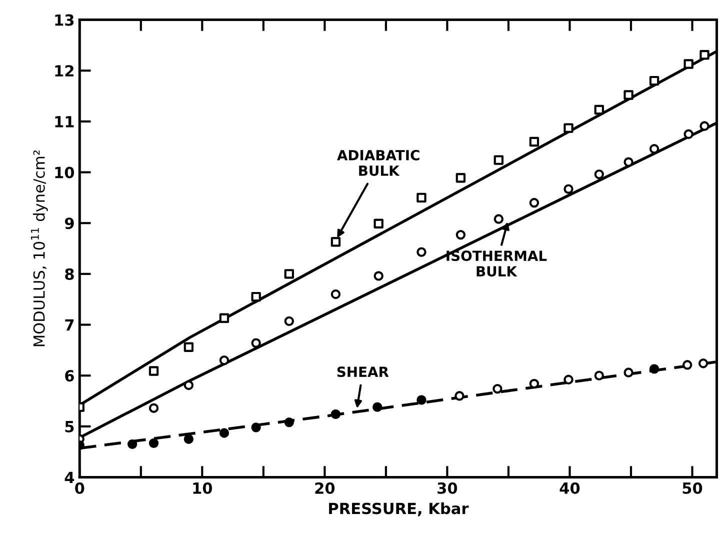 Image resolution: width=724 pixels, height=535 pixels. Describe the element at coordinates (363, 372) in the screenshot. I see `annotation: SHEAR` at that location.